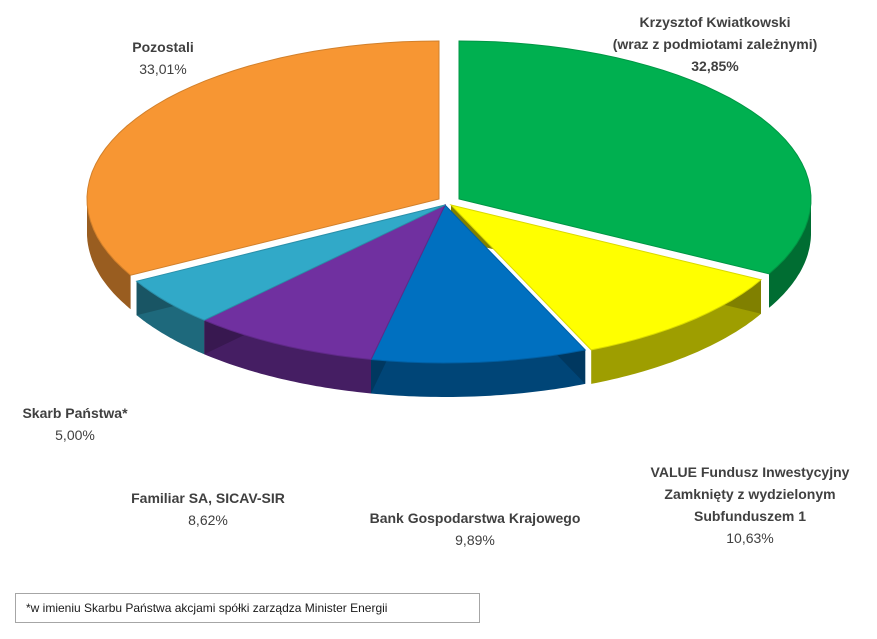 The height and width of the screenshot is (639, 877). I want to click on slice-name-label: Bank Gospodarstwa Krajowego, so click(475, 518).